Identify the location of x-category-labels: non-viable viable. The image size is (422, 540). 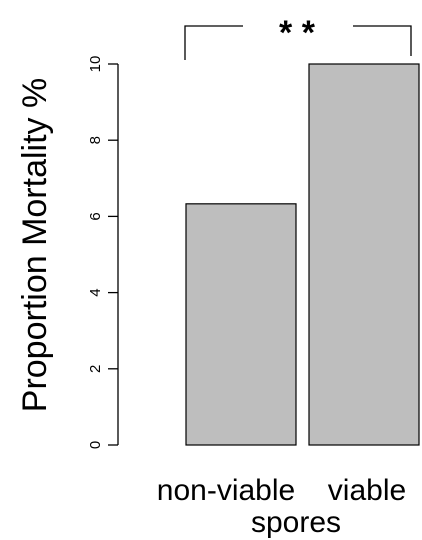
(281, 490).